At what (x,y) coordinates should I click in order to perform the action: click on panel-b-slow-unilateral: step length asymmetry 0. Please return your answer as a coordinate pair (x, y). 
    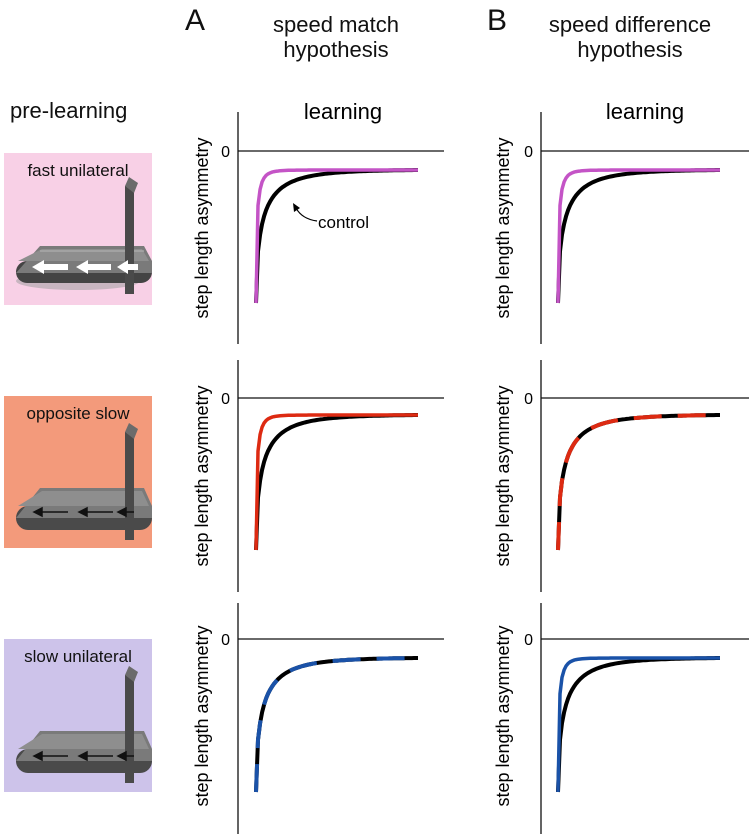
    Looking at the image, I should click on (621, 718).